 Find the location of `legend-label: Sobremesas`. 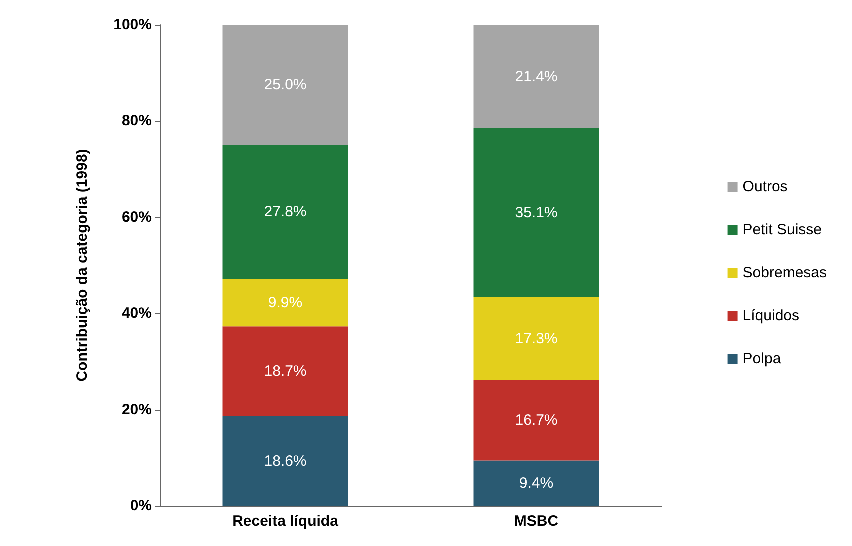

legend-label: Sobremesas is located at coordinates (785, 273).